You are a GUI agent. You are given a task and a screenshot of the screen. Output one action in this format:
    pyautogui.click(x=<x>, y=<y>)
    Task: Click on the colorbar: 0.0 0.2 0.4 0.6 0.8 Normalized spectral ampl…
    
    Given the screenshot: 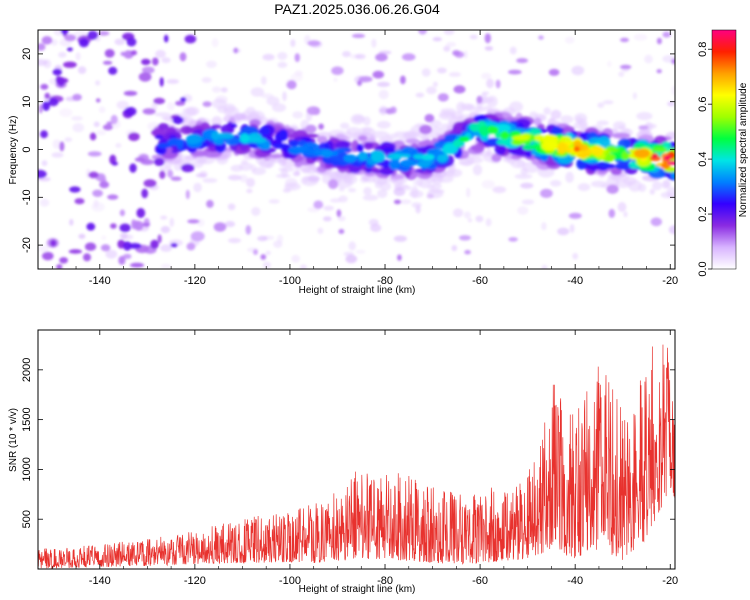 What is the action you would take?
    pyautogui.click(x=723, y=153)
    